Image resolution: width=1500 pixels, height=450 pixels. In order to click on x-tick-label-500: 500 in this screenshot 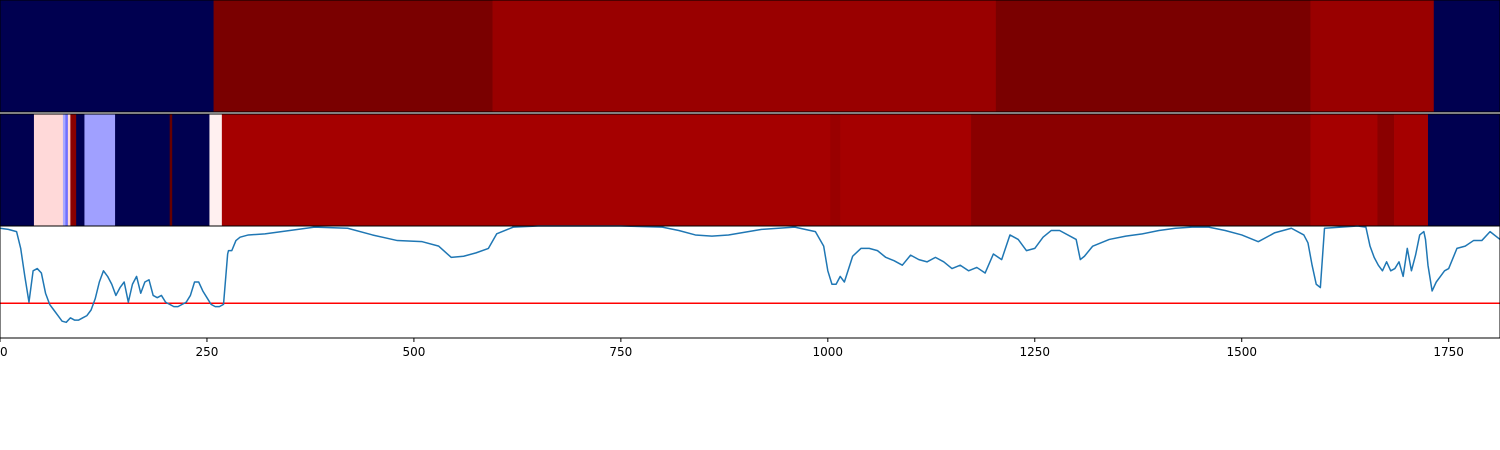, I will do `click(413, 352)`.